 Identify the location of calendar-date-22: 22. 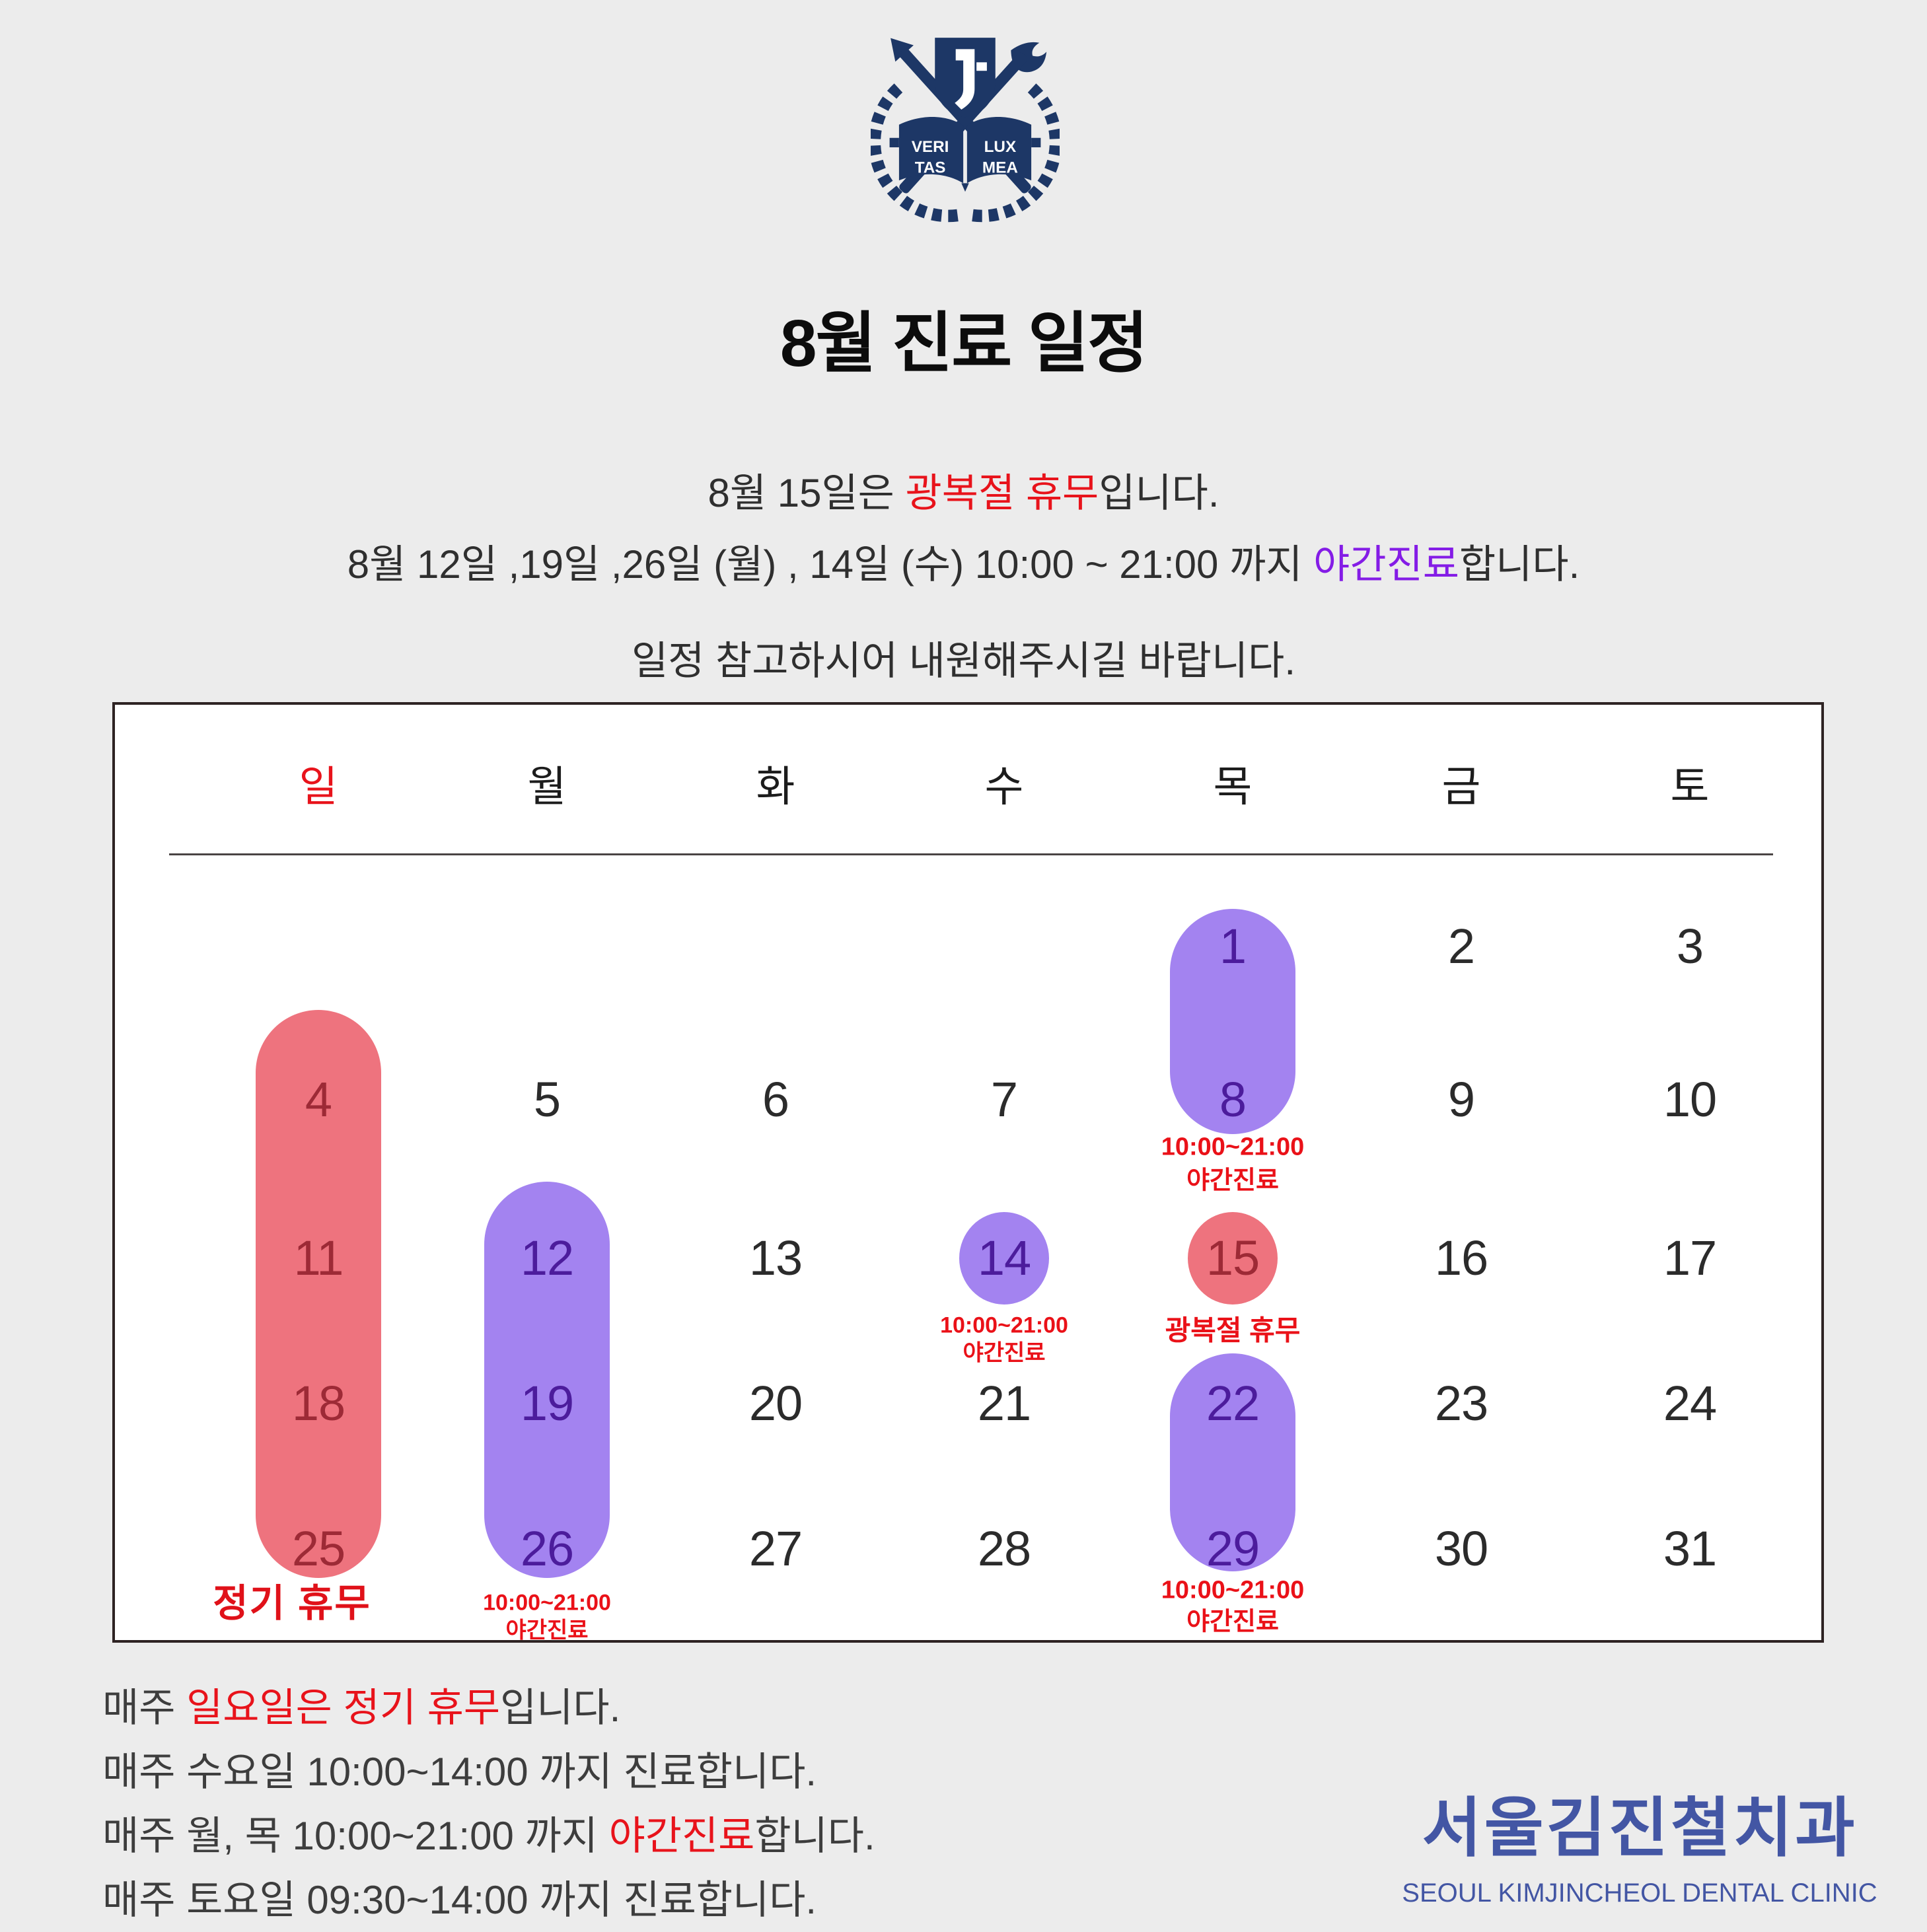
(1233, 1403).